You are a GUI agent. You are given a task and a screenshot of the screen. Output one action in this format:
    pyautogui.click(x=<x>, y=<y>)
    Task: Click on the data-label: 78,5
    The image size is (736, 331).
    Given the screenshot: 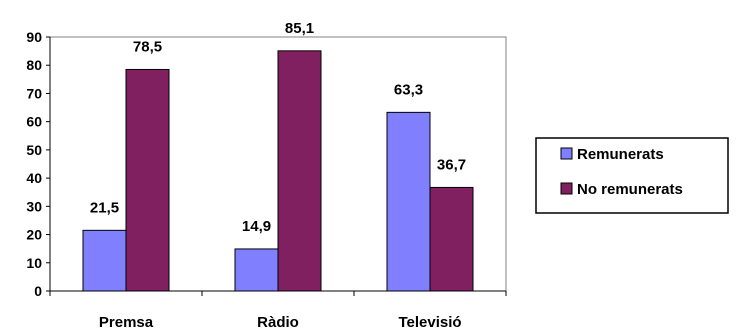 What is the action you would take?
    pyautogui.click(x=147, y=46)
    